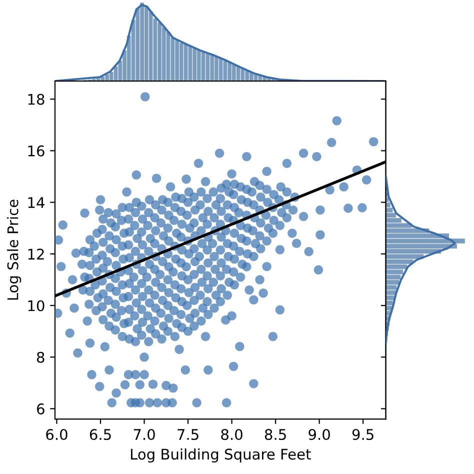 This screenshot has width=474, height=474. What do you see at coordinates (36, 202) in the screenshot?
I see `y-tick-label: 14` at bounding box center [36, 202].